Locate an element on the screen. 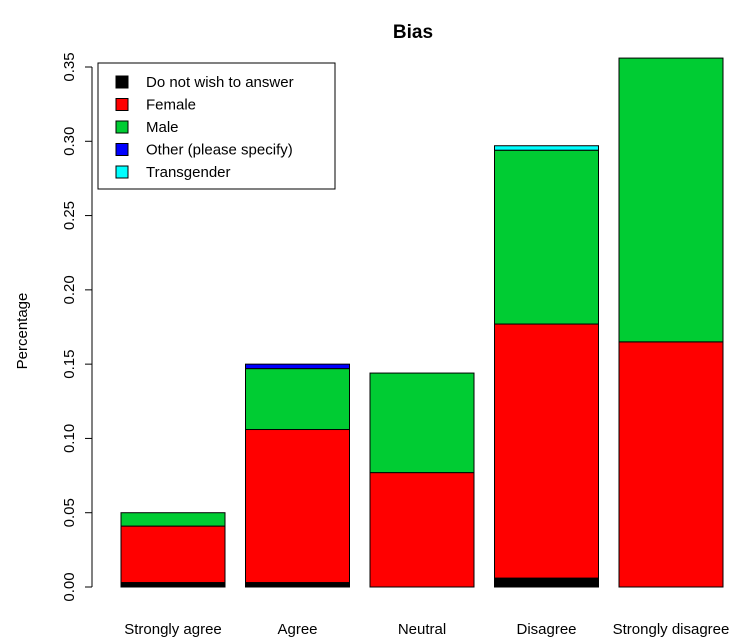 The height and width of the screenshot is (639, 744). legend-label: Transgender is located at coordinates (188, 172).